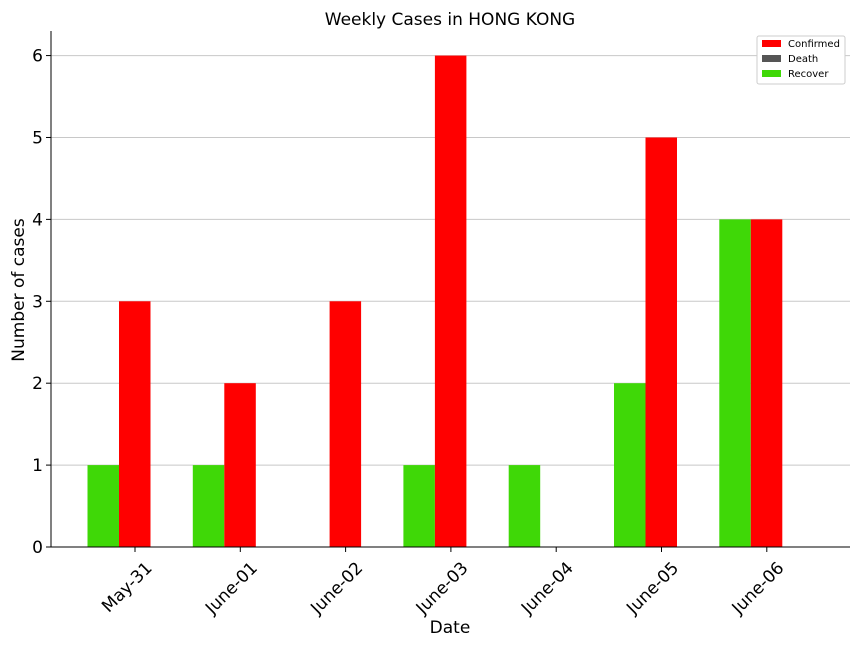 The height and width of the screenshot is (648, 864). Describe the element at coordinates (808, 74) in the screenshot. I see `legend-label: Recover` at that location.